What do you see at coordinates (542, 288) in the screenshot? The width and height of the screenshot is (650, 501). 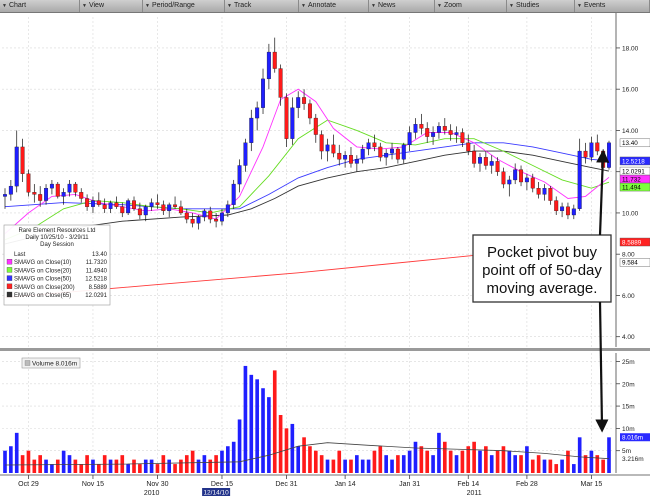 I see `annotation-line: moving average.` at bounding box center [542, 288].